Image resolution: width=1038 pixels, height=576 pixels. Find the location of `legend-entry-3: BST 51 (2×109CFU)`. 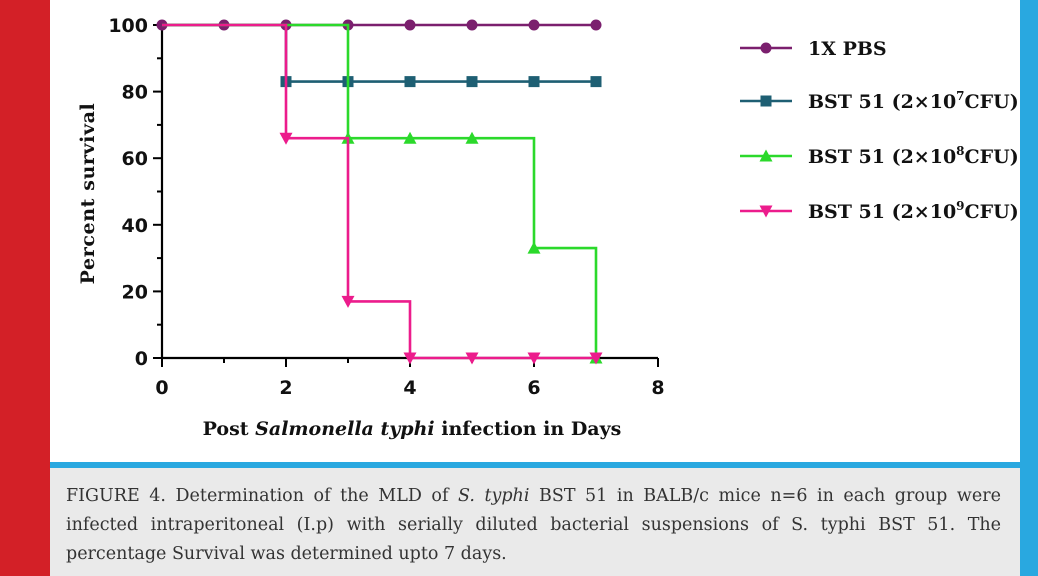

legend-entry-3: BST 51 (2×109CFU) is located at coordinates (879, 211).